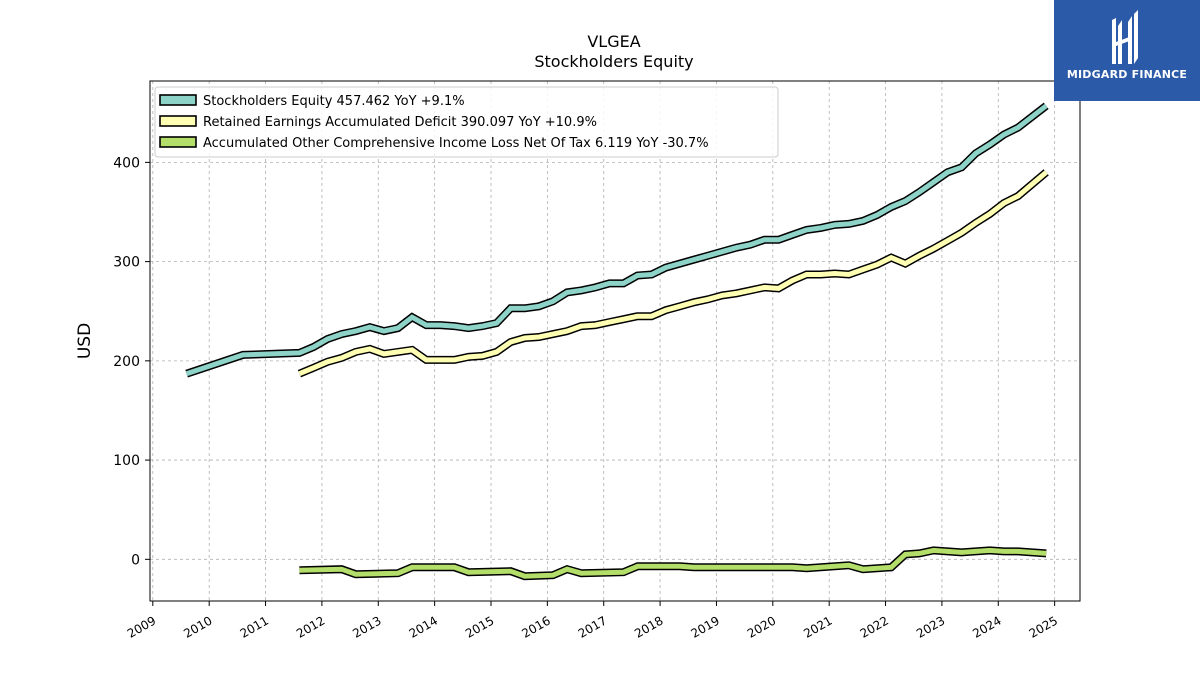  What do you see at coordinates (197, 626) in the screenshot?
I see `x-tick-label: 2010` at bounding box center [197, 626].